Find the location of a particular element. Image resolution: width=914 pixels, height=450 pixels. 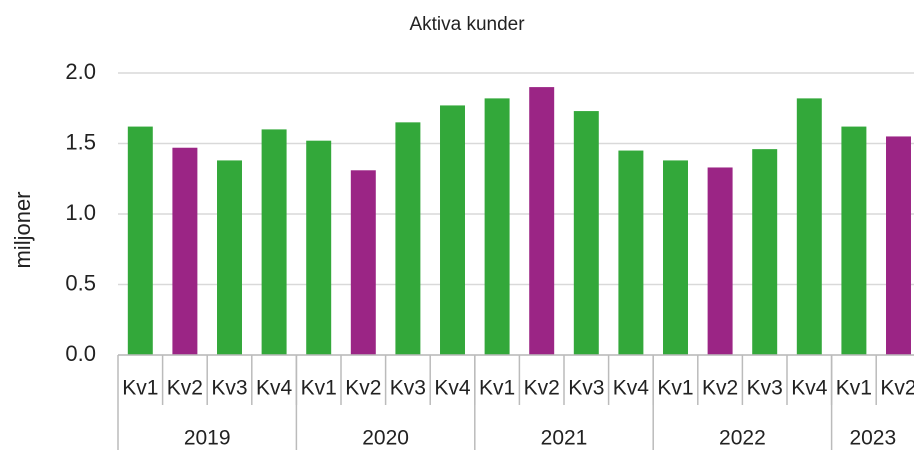

group-label: 2021 is located at coordinates (564, 438).